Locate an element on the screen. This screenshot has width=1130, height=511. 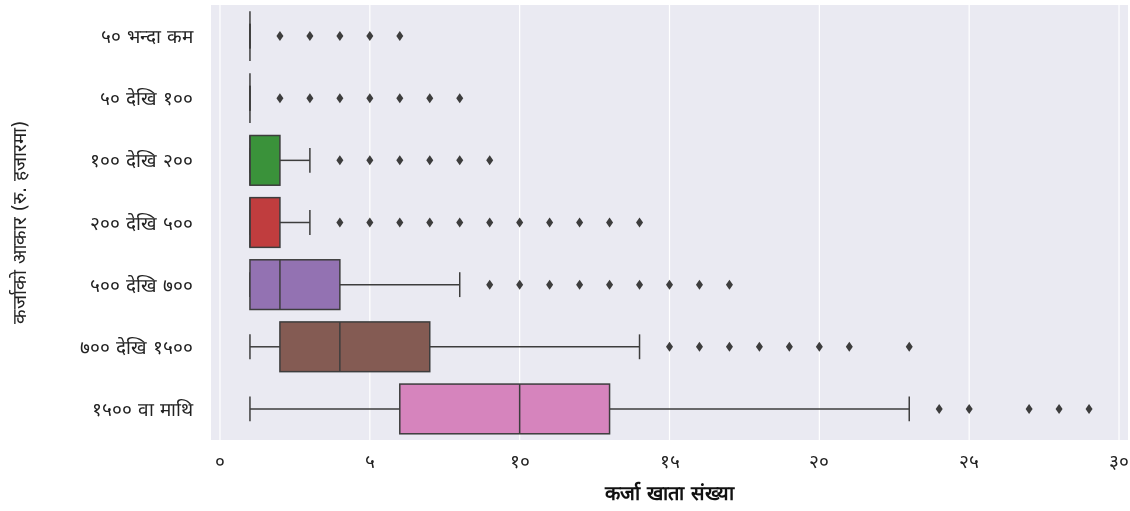
x-tick-label: २० is located at coordinates (819, 461).